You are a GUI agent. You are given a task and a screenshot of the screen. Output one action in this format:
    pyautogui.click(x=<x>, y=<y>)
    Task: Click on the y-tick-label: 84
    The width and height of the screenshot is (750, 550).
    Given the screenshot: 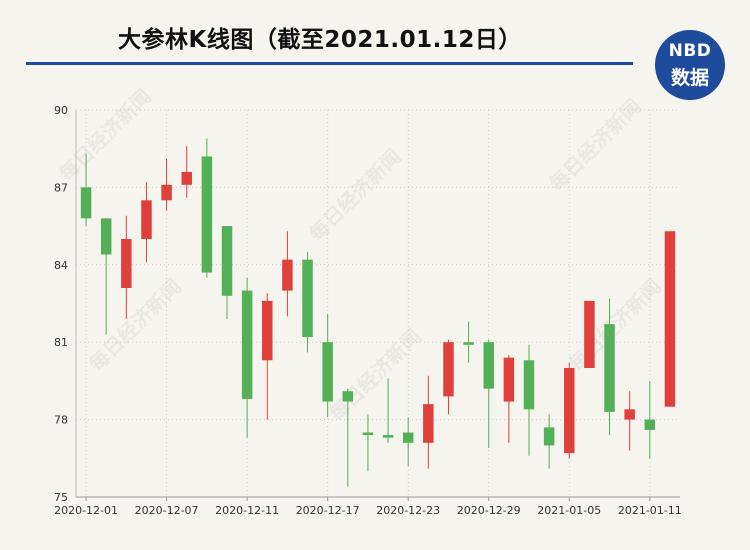 What is the action you would take?
    pyautogui.click(x=61, y=265)
    